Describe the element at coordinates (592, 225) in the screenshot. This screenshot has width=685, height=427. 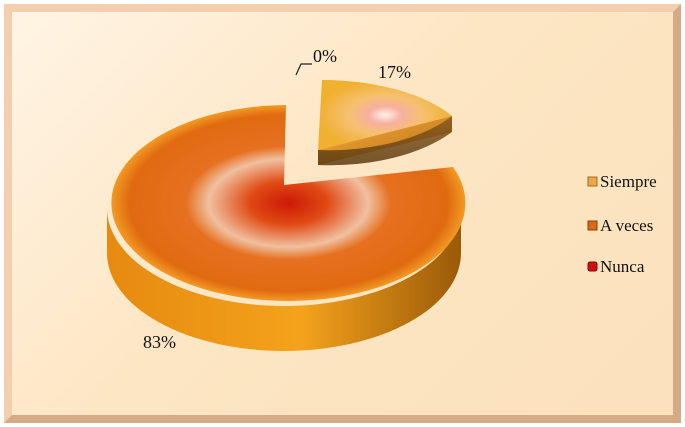
I see `legend-swatch-a-veces` at that location.